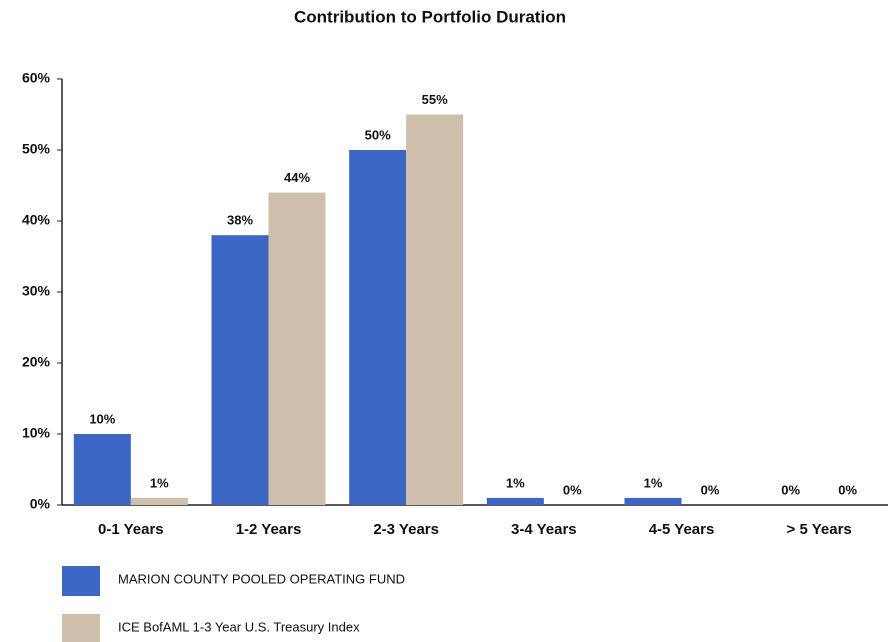 The height and width of the screenshot is (642, 888). I want to click on y-tick-label: 30%, so click(36, 291).